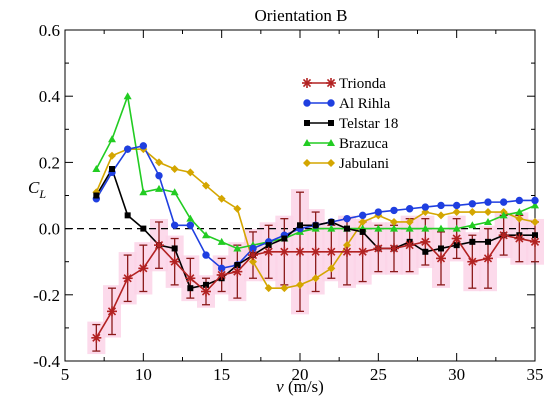  Describe the element at coordinates (304, 386) in the screenshot. I see `x-axis-label-unit: (m/s)` at that location.